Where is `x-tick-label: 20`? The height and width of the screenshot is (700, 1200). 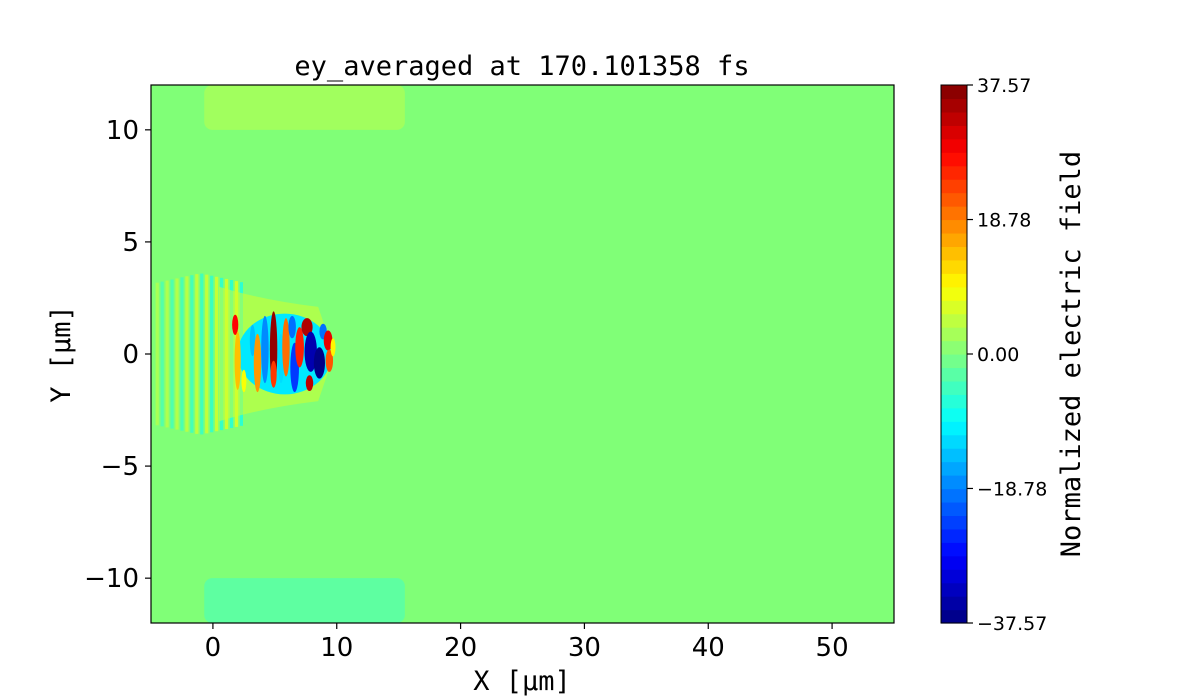
x-tick-label: 20 is located at coordinates (460, 648).